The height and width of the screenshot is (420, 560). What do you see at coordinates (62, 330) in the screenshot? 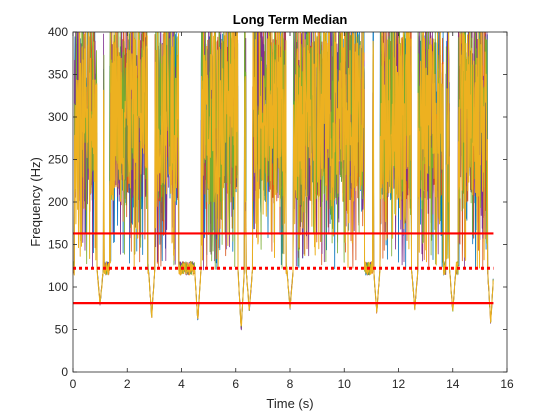
I see `y-tick-label: 50` at bounding box center [62, 330].